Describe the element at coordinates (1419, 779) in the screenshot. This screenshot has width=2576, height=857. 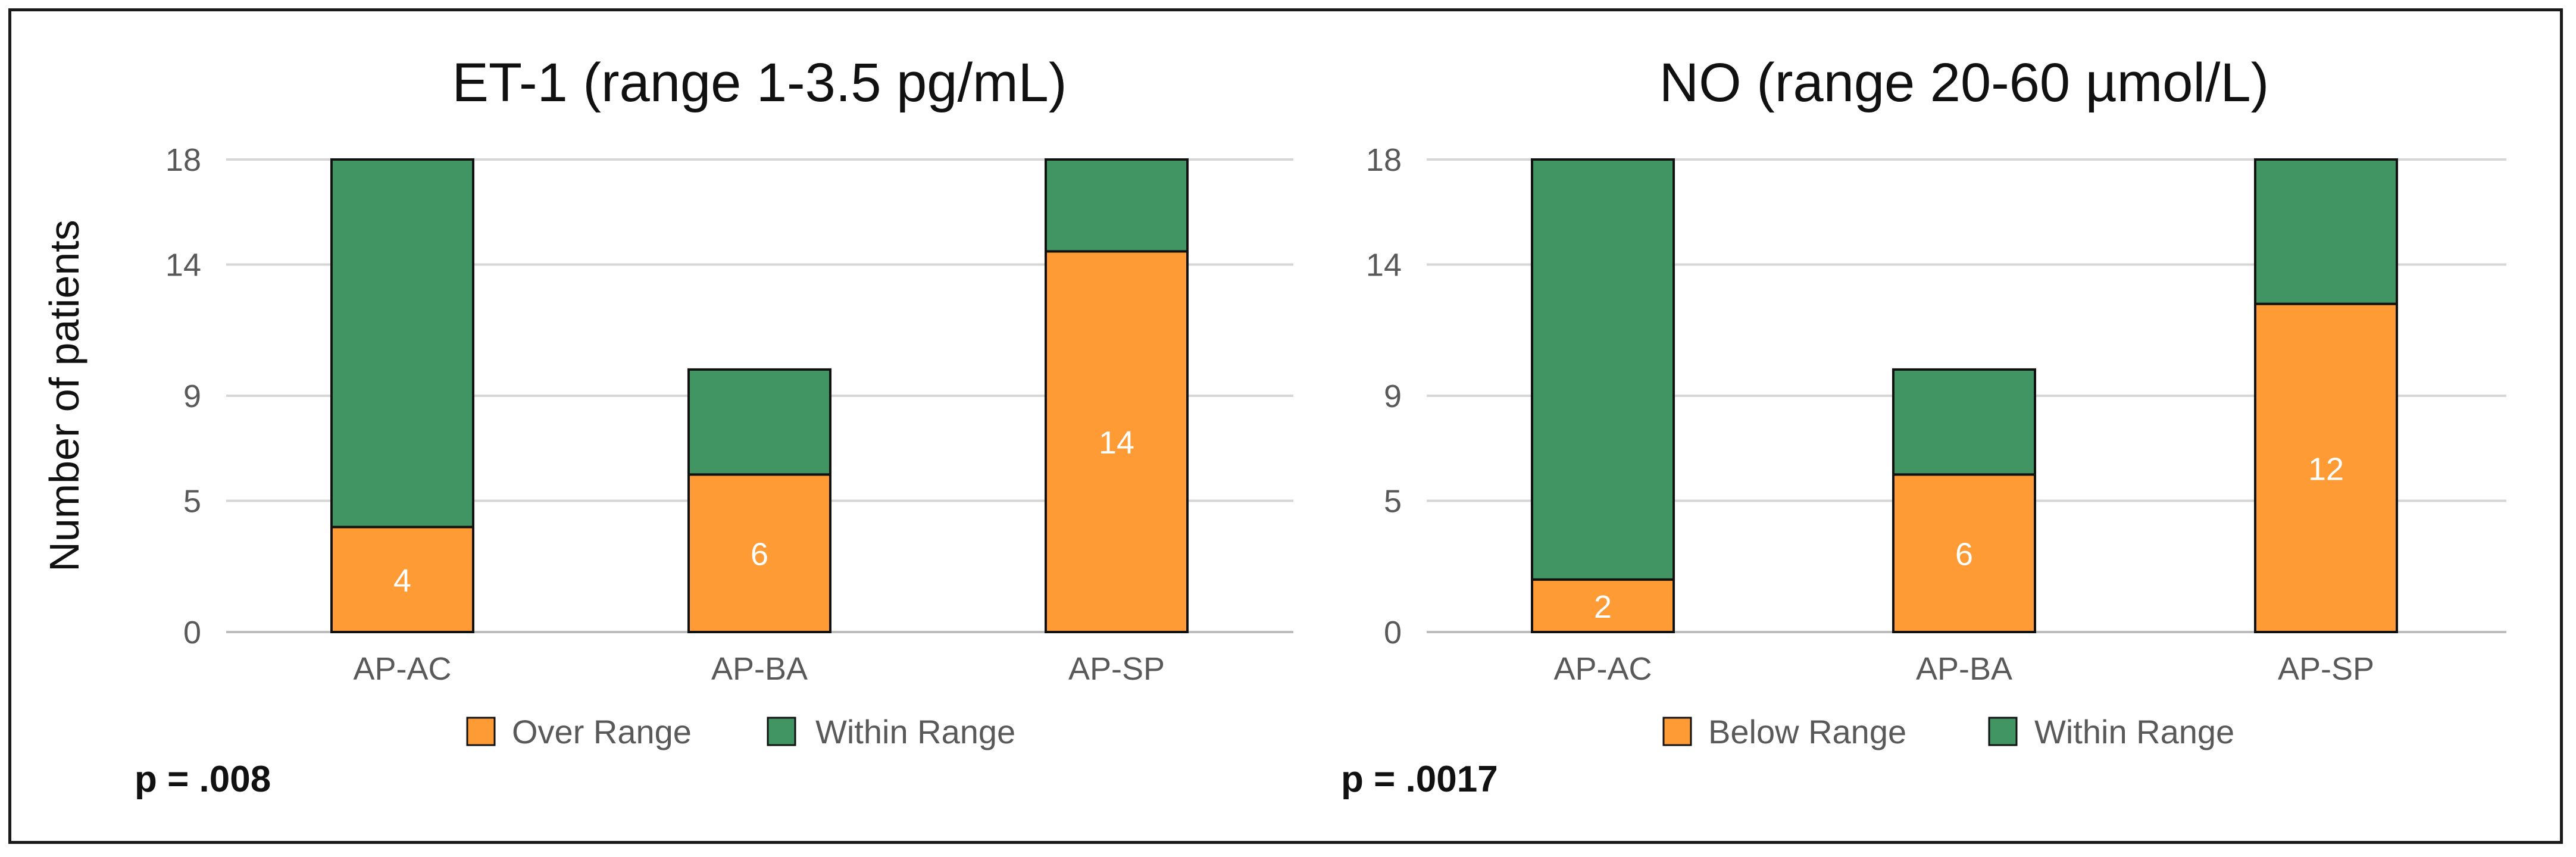
I see `p-value-annotation: p = .0017` at that location.